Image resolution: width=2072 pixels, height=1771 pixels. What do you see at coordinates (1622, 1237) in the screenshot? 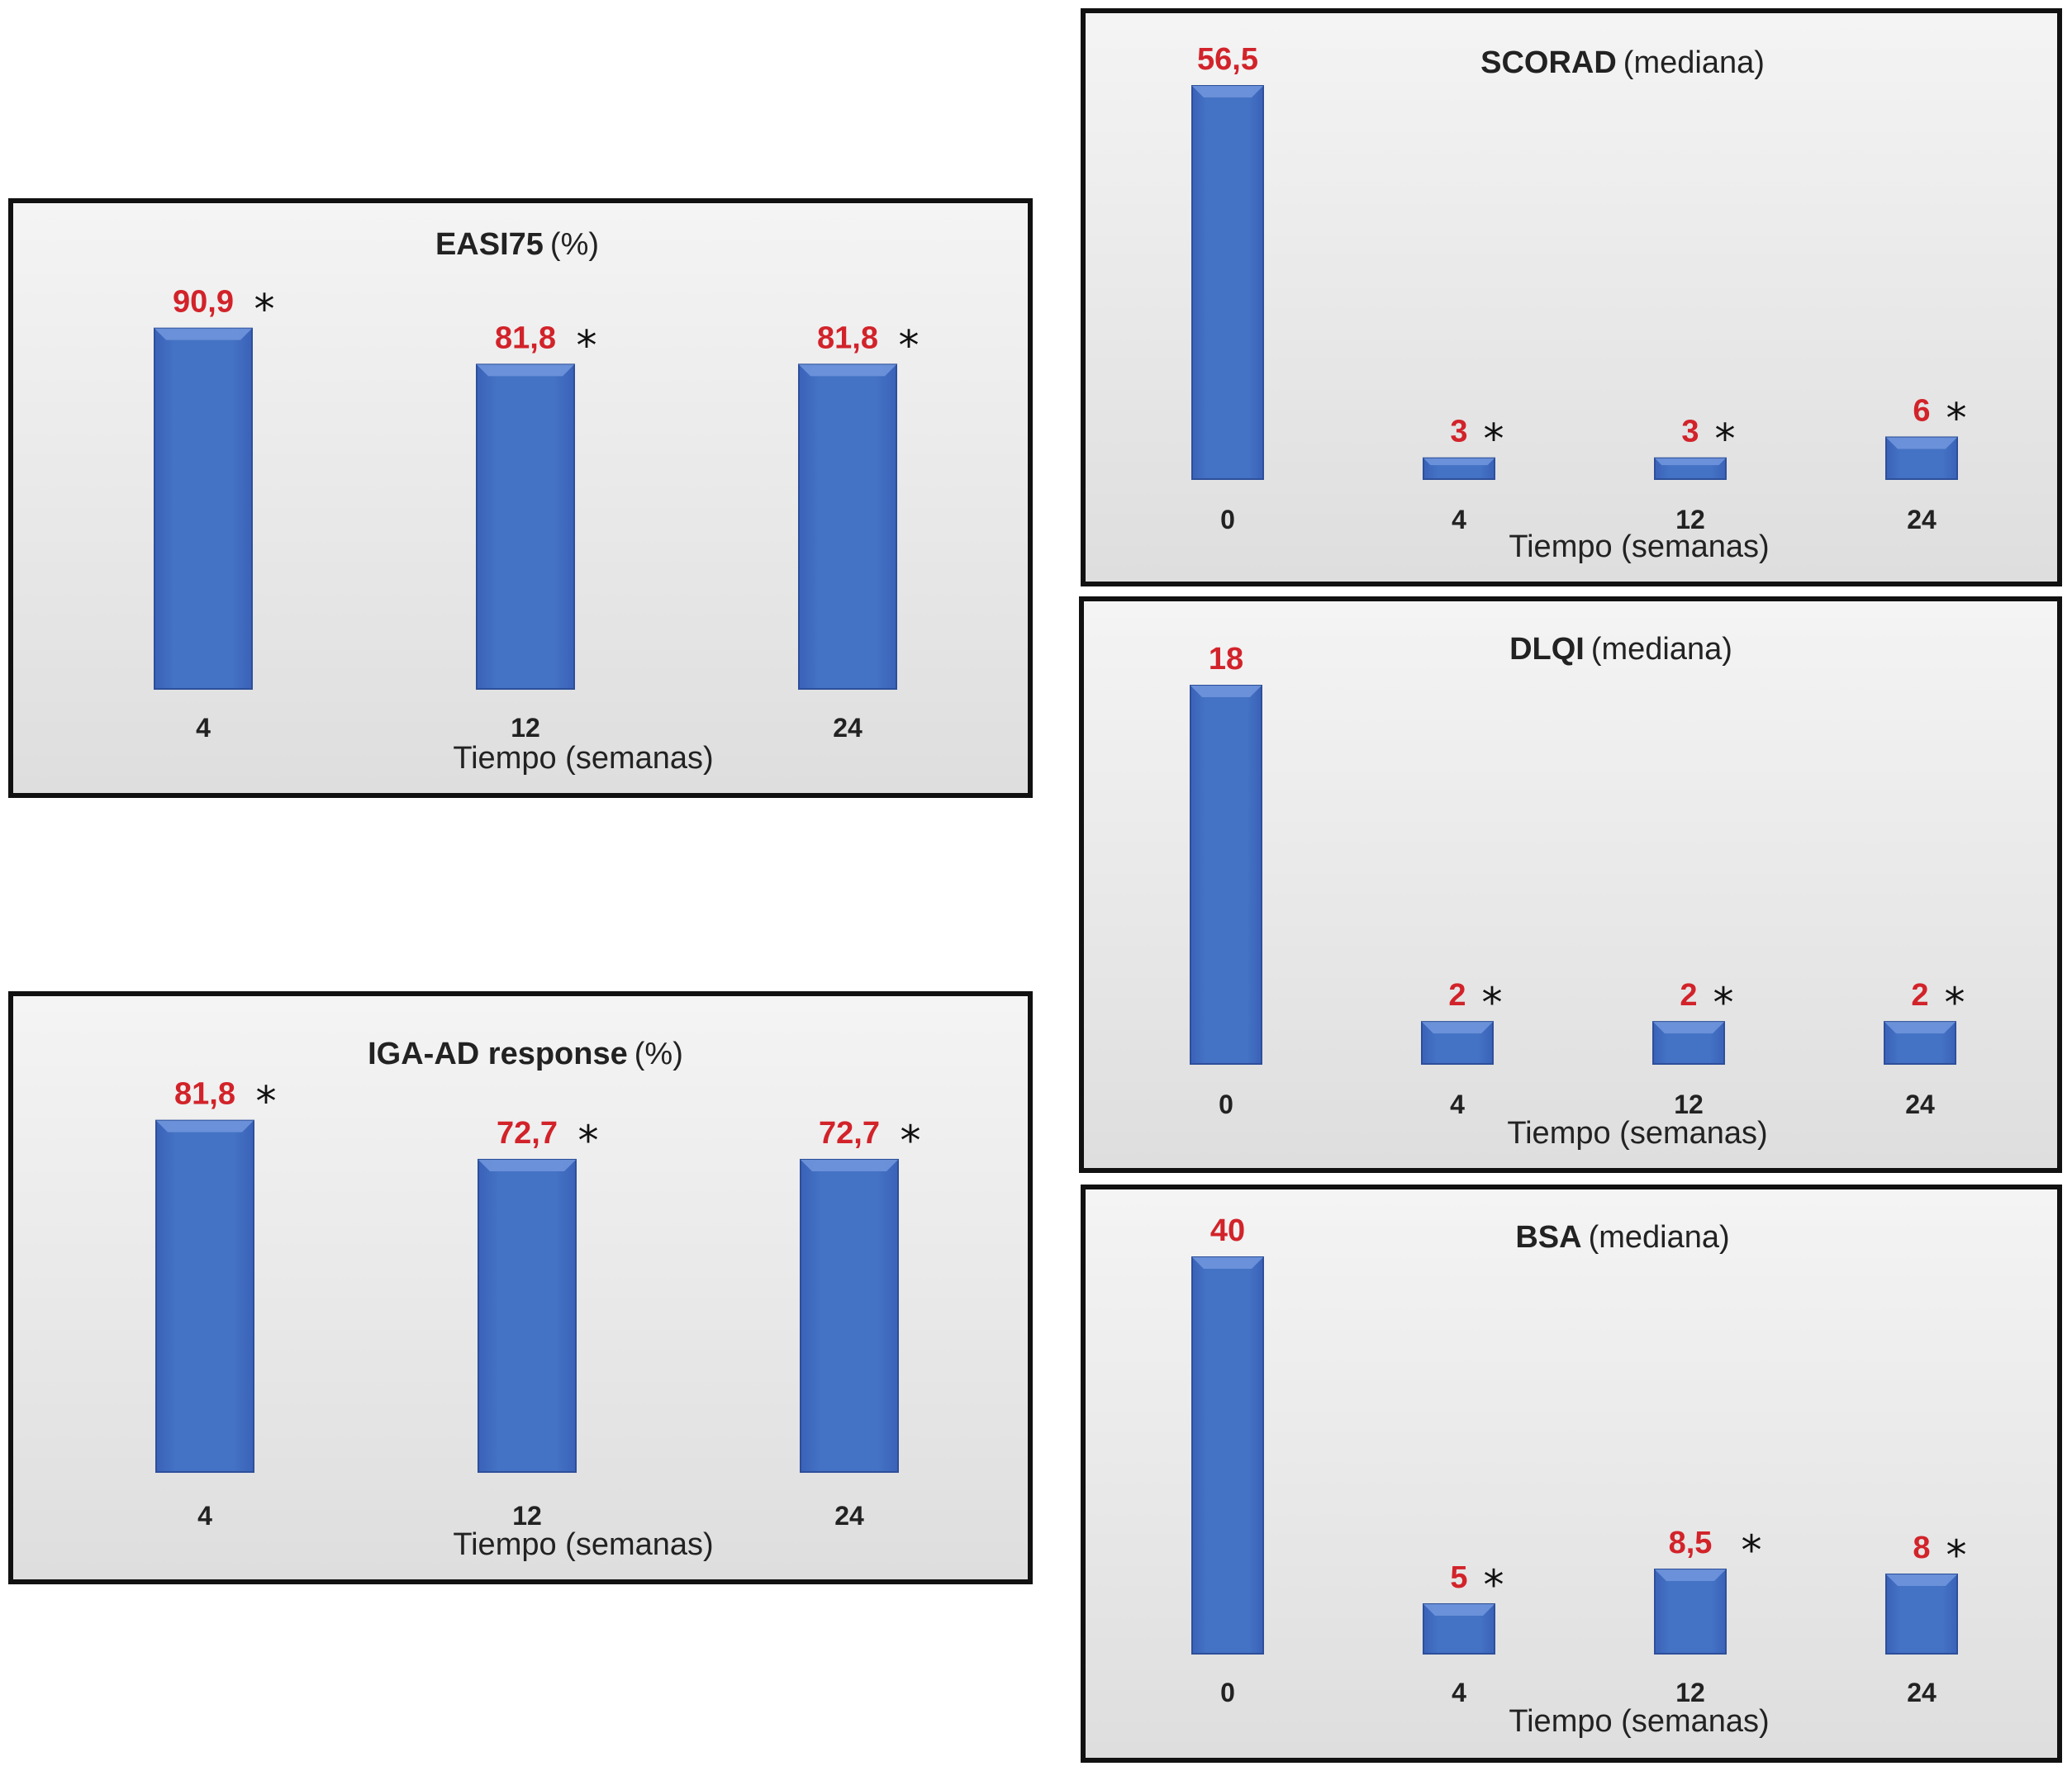
I see `chart-title: BSA (mediana)` at bounding box center [1622, 1237].